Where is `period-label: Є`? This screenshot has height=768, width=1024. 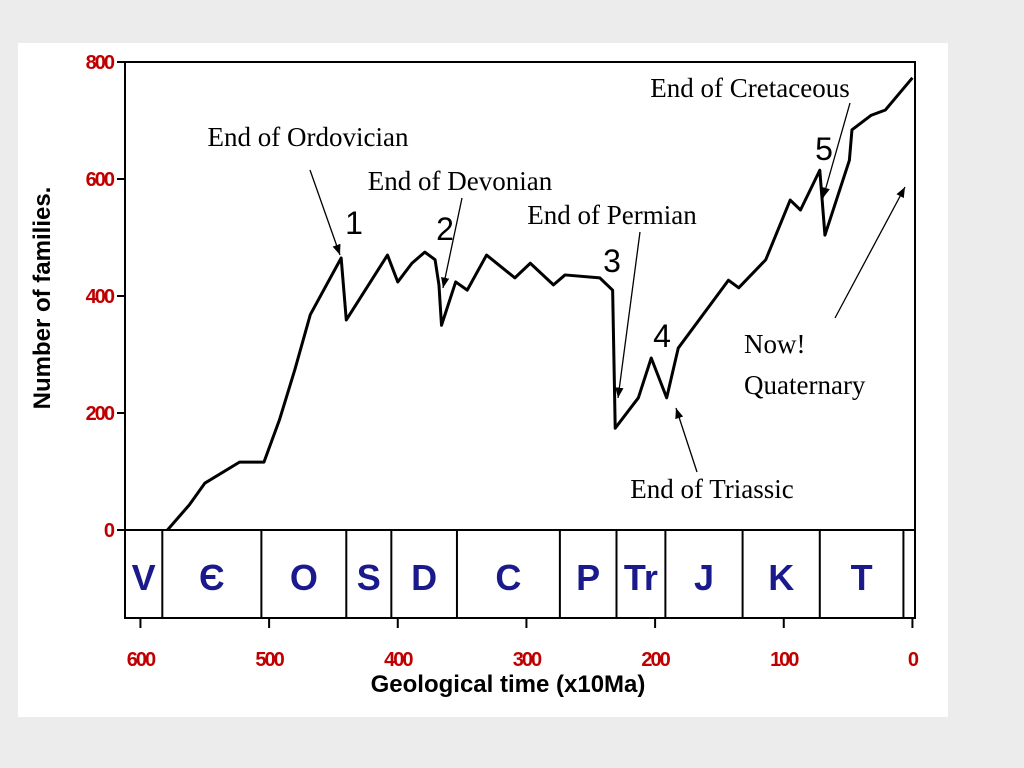 period-label: Є is located at coordinates (212, 577).